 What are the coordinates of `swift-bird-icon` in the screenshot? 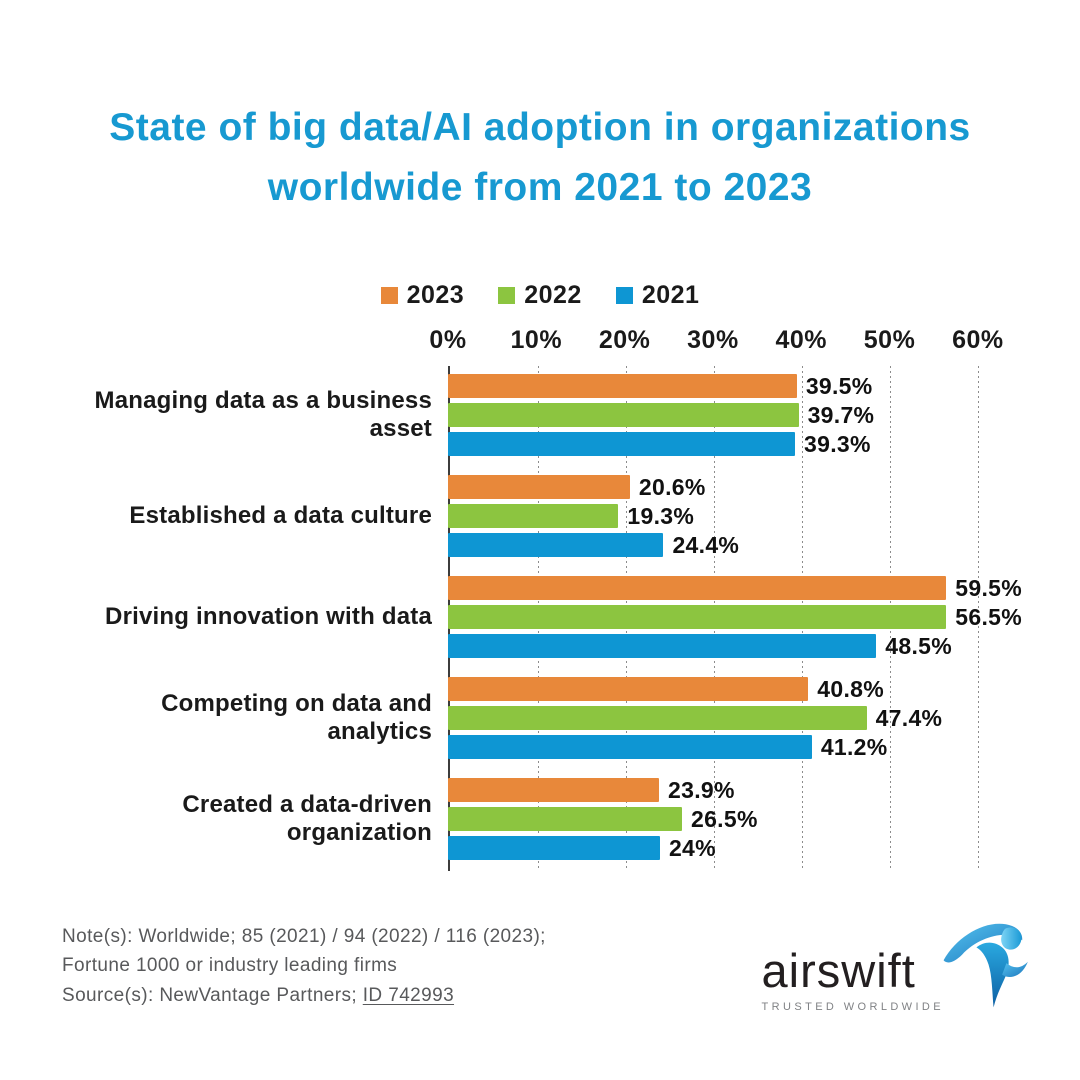 It's located at (985, 965).